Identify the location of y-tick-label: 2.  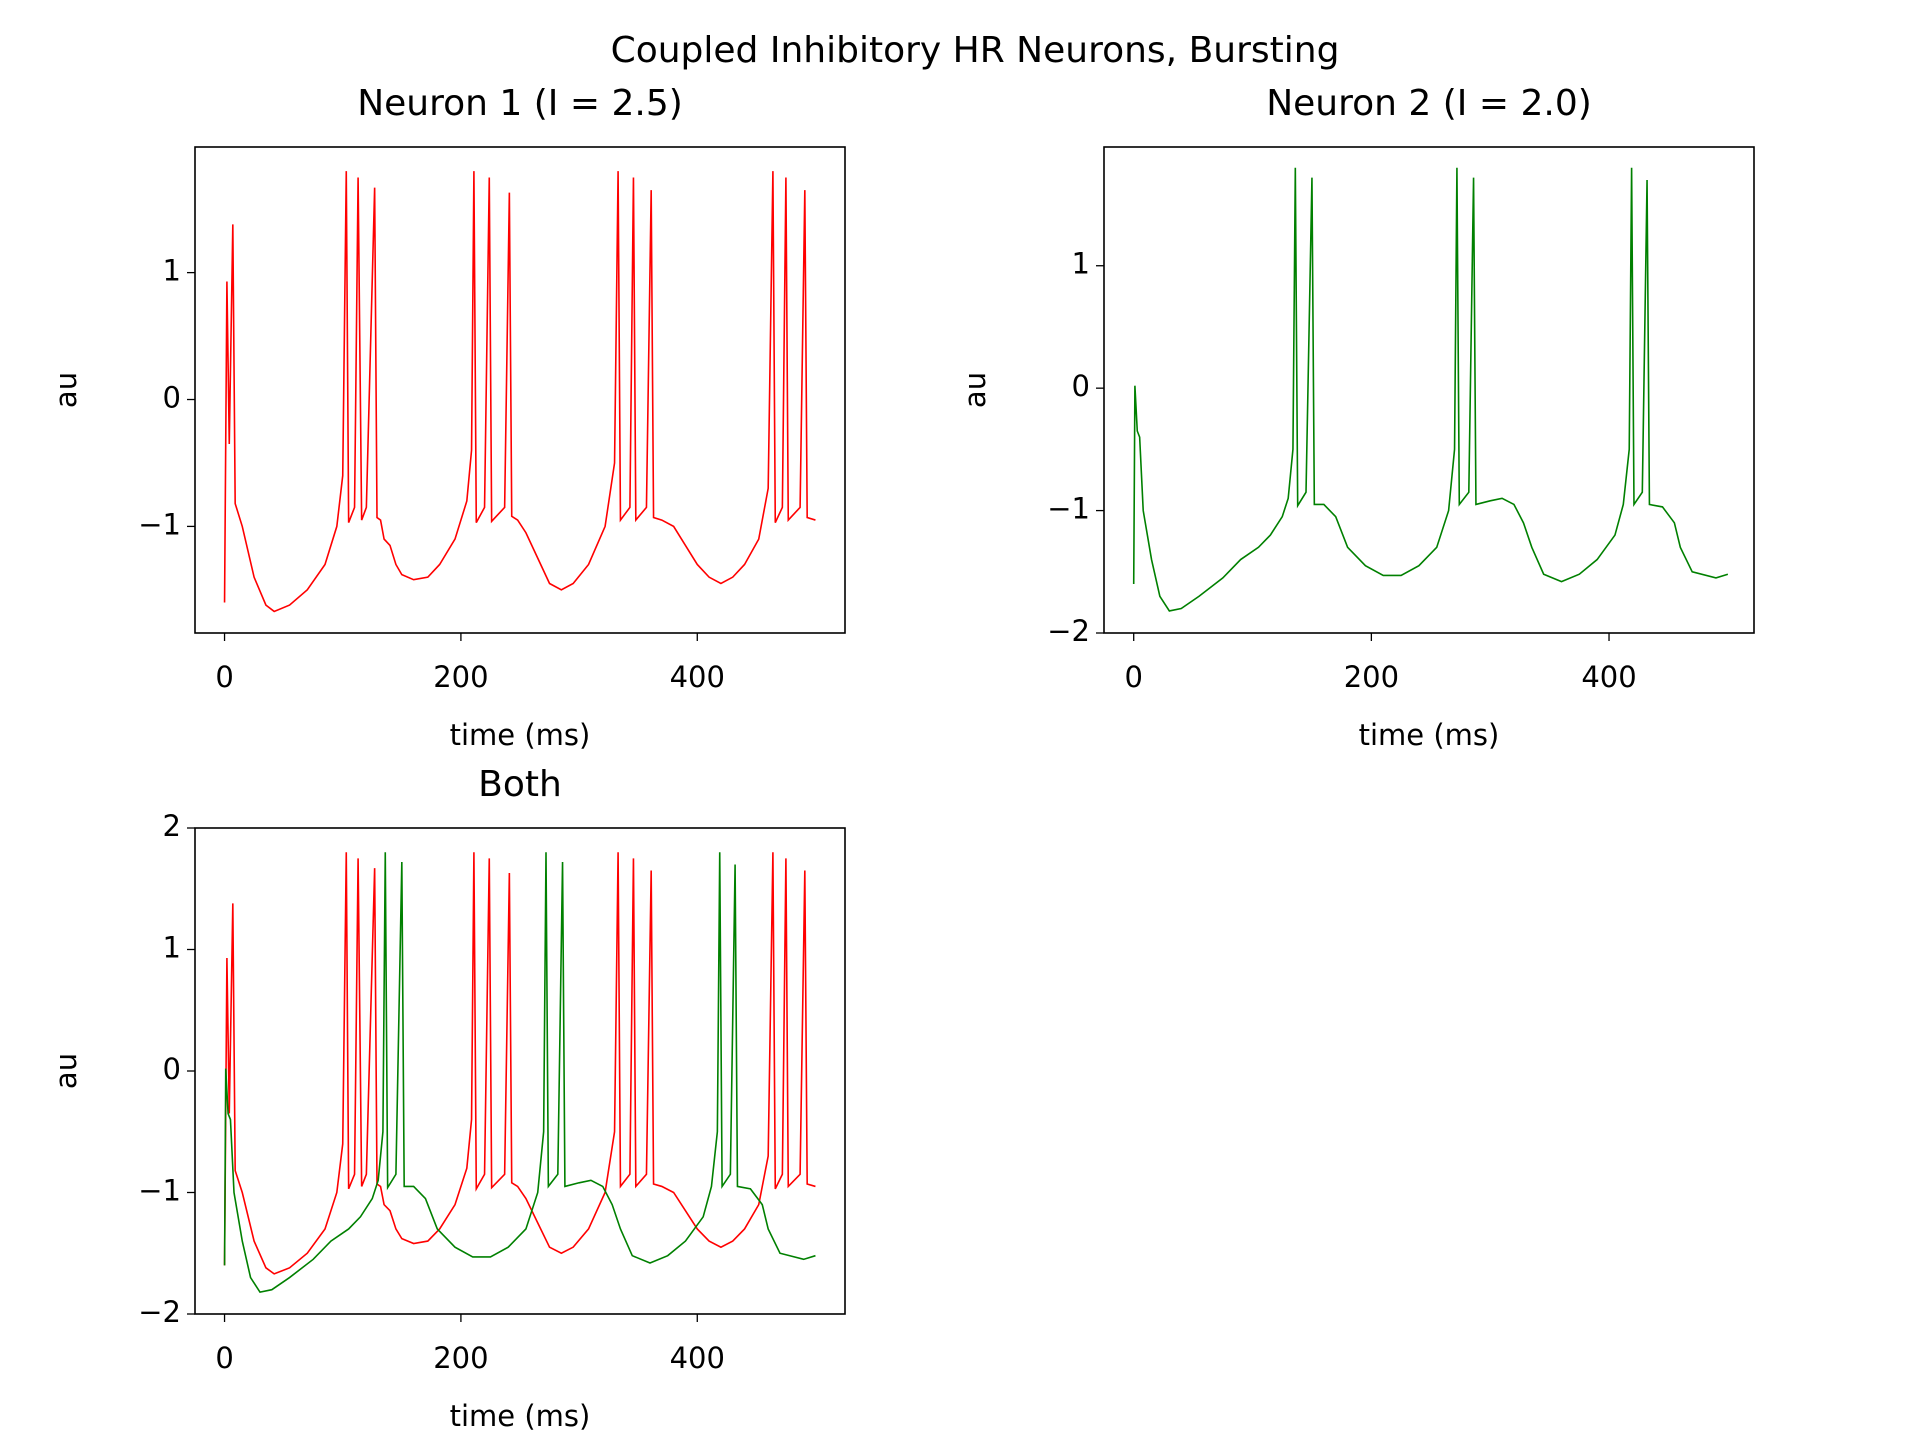
(172, 826).